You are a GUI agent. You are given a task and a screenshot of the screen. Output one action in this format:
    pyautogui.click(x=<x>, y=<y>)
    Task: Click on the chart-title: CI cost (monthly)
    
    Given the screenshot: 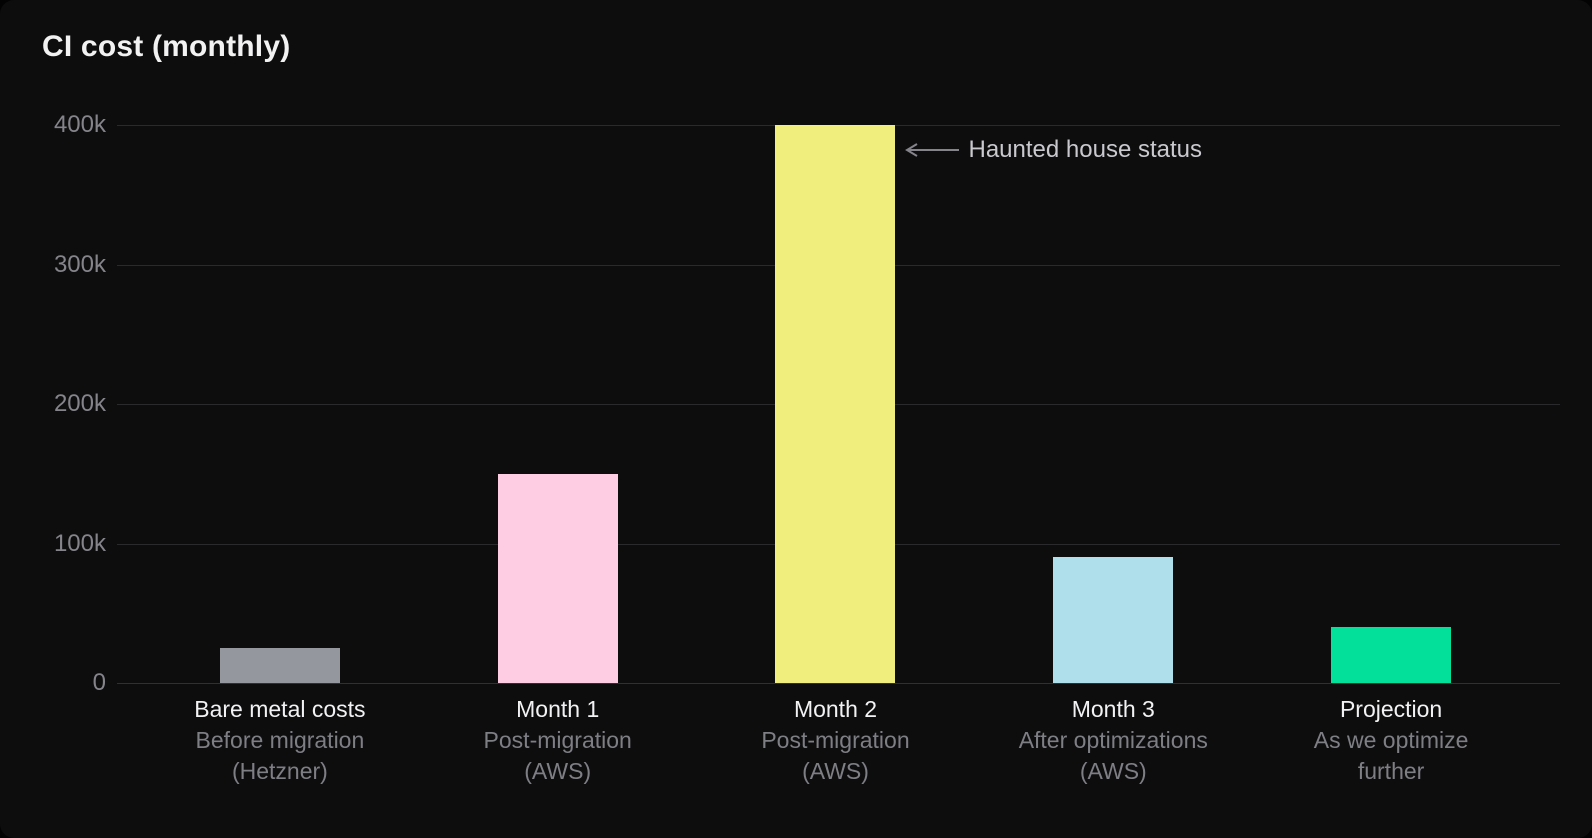 What is the action you would take?
    pyautogui.click(x=166, y=46)
    